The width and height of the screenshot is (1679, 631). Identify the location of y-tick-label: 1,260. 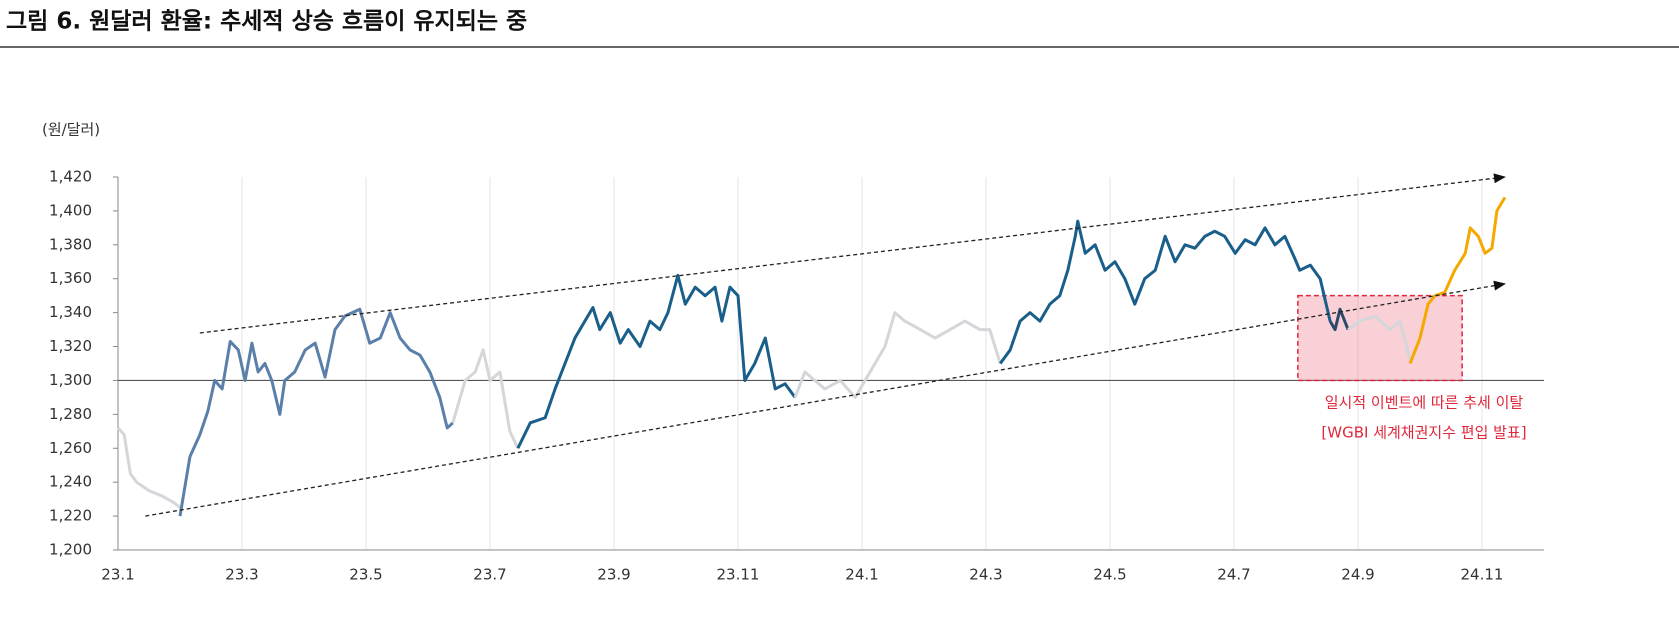
(70, 448).